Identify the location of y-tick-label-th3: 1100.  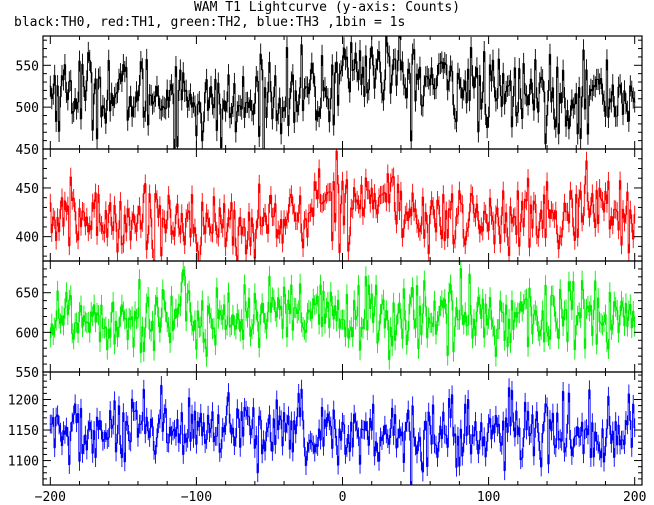
(23, 462).